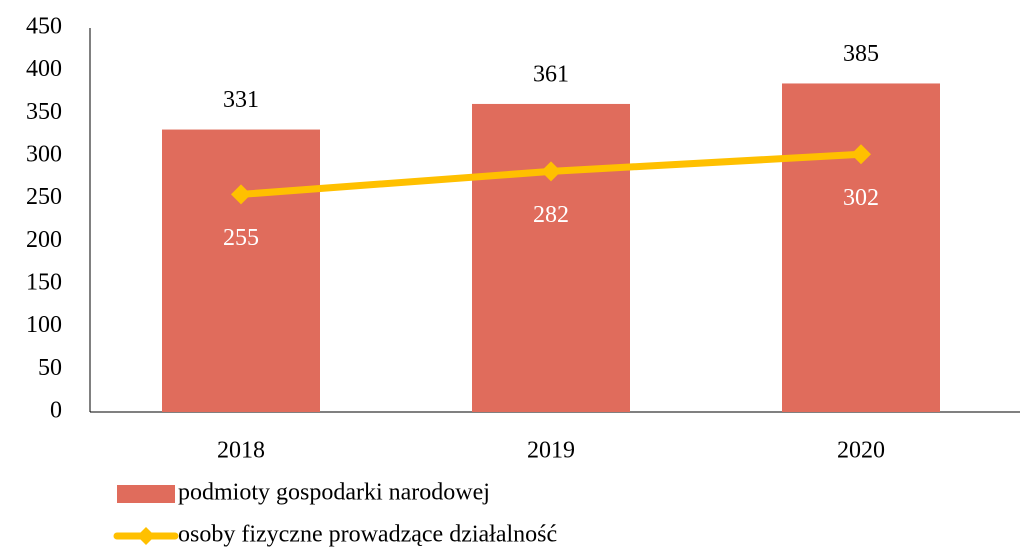 The height and width of the screenshot is (550, 1028). I want to click on x-tick-label: 2018, so click(241, 451).